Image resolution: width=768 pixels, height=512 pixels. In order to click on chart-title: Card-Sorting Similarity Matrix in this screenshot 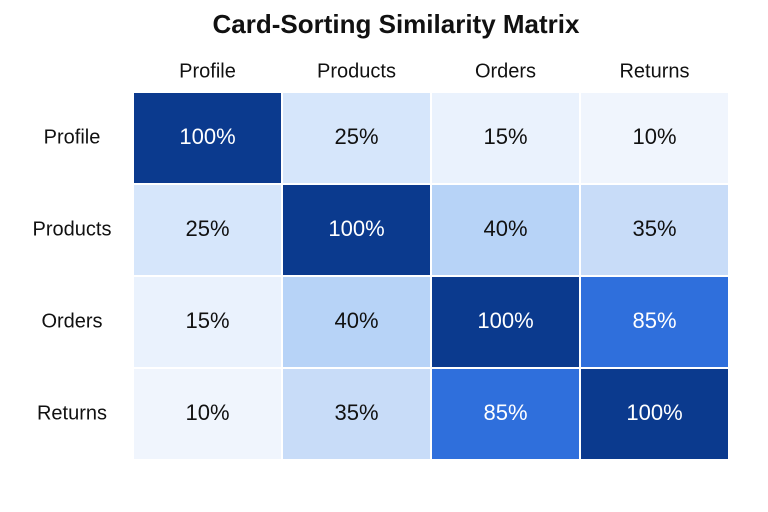, I will do `click(396, 24)`.